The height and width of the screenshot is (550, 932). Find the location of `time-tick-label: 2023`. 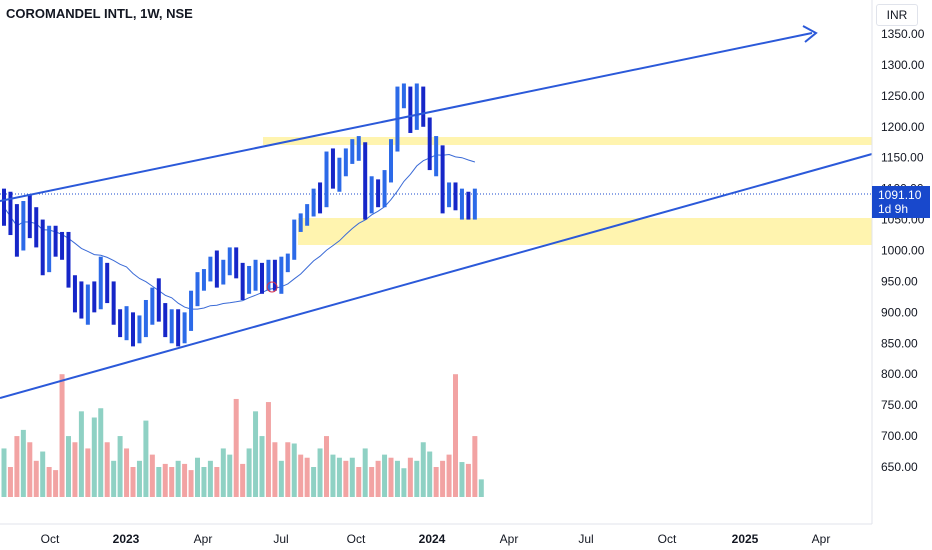

time-tick-label: 2023 is located at coordinates (126, 539).